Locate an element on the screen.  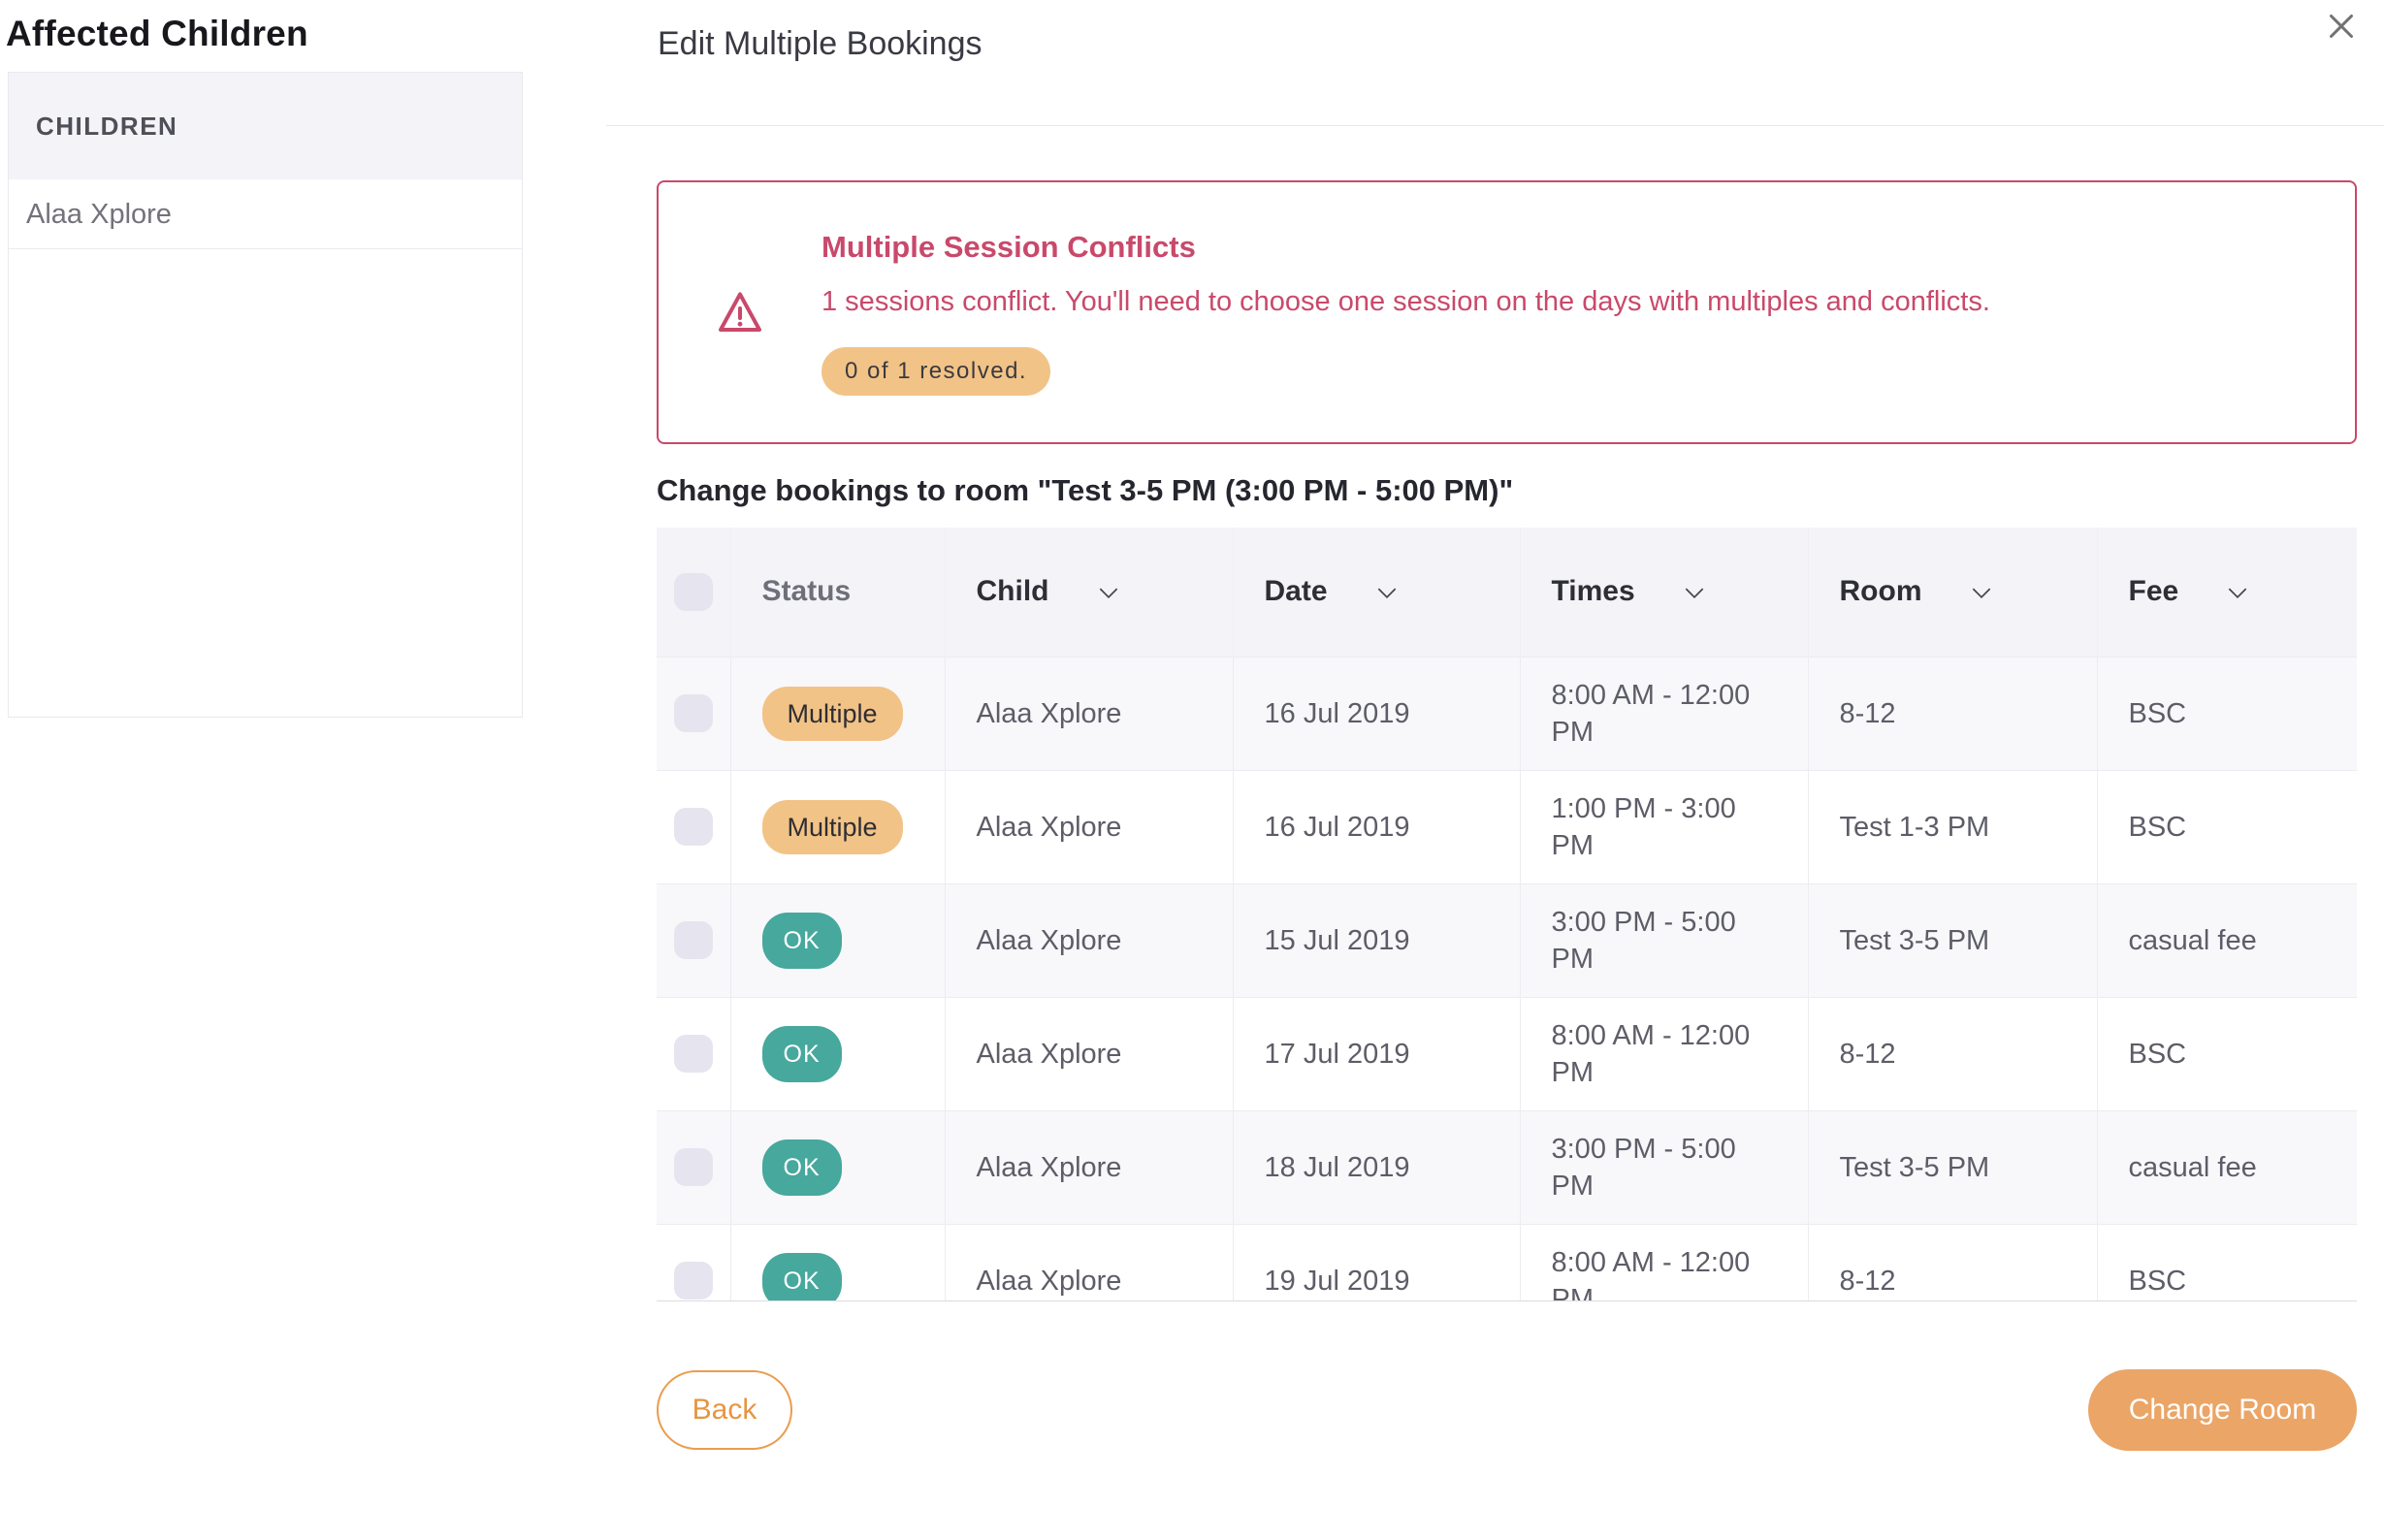
header-checkbox-cell is located at coordinates (694, 592).